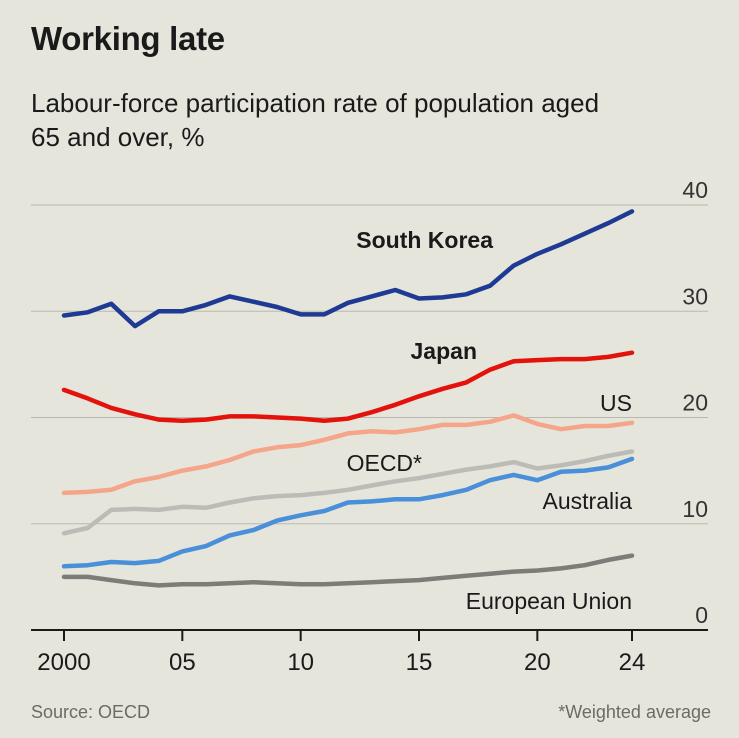 This screenshot has width=739, height=738. What do you see at coordinates (419, 662) in the screenshot?
I see `x-tick-label-15: 15` at bounding box center [419, 662].